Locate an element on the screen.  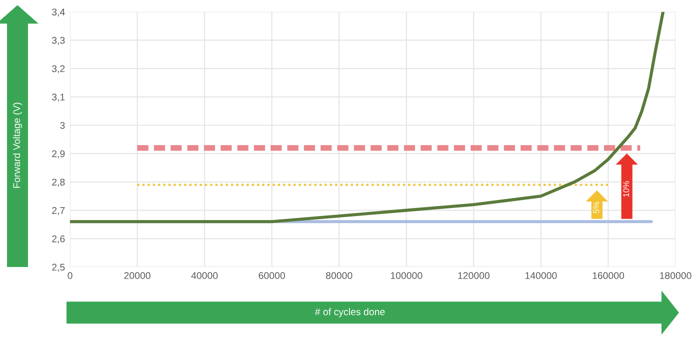
x-tick-label: 180000 is located at coordinates (676, 276).